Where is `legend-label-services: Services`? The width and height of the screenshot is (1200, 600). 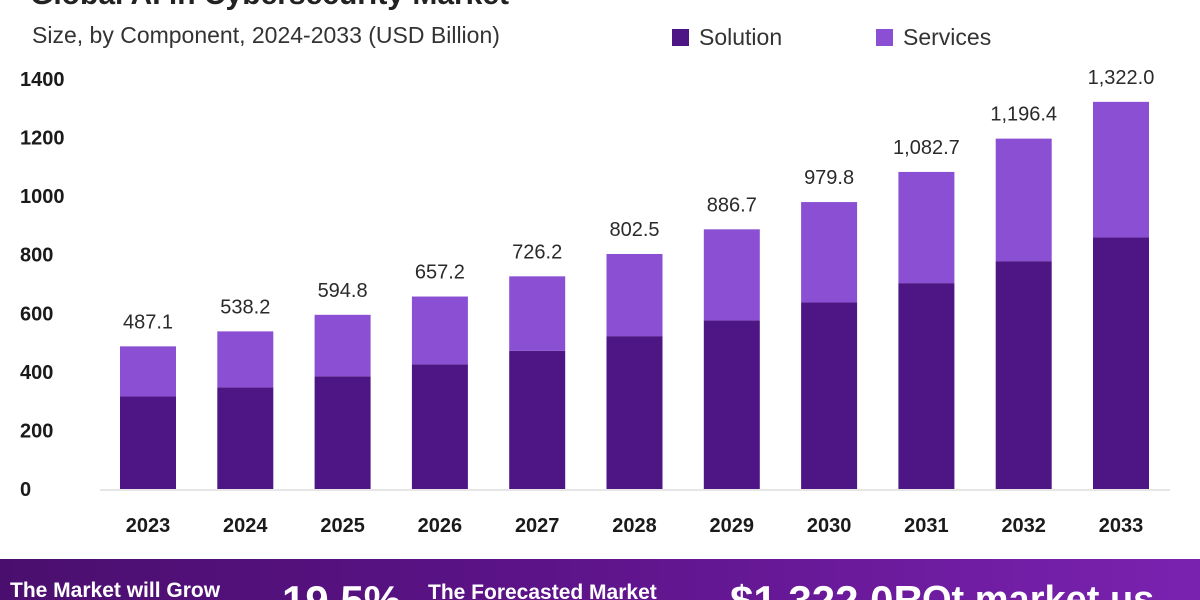 legend-label-services: Services is located at coordinates (947, 37).